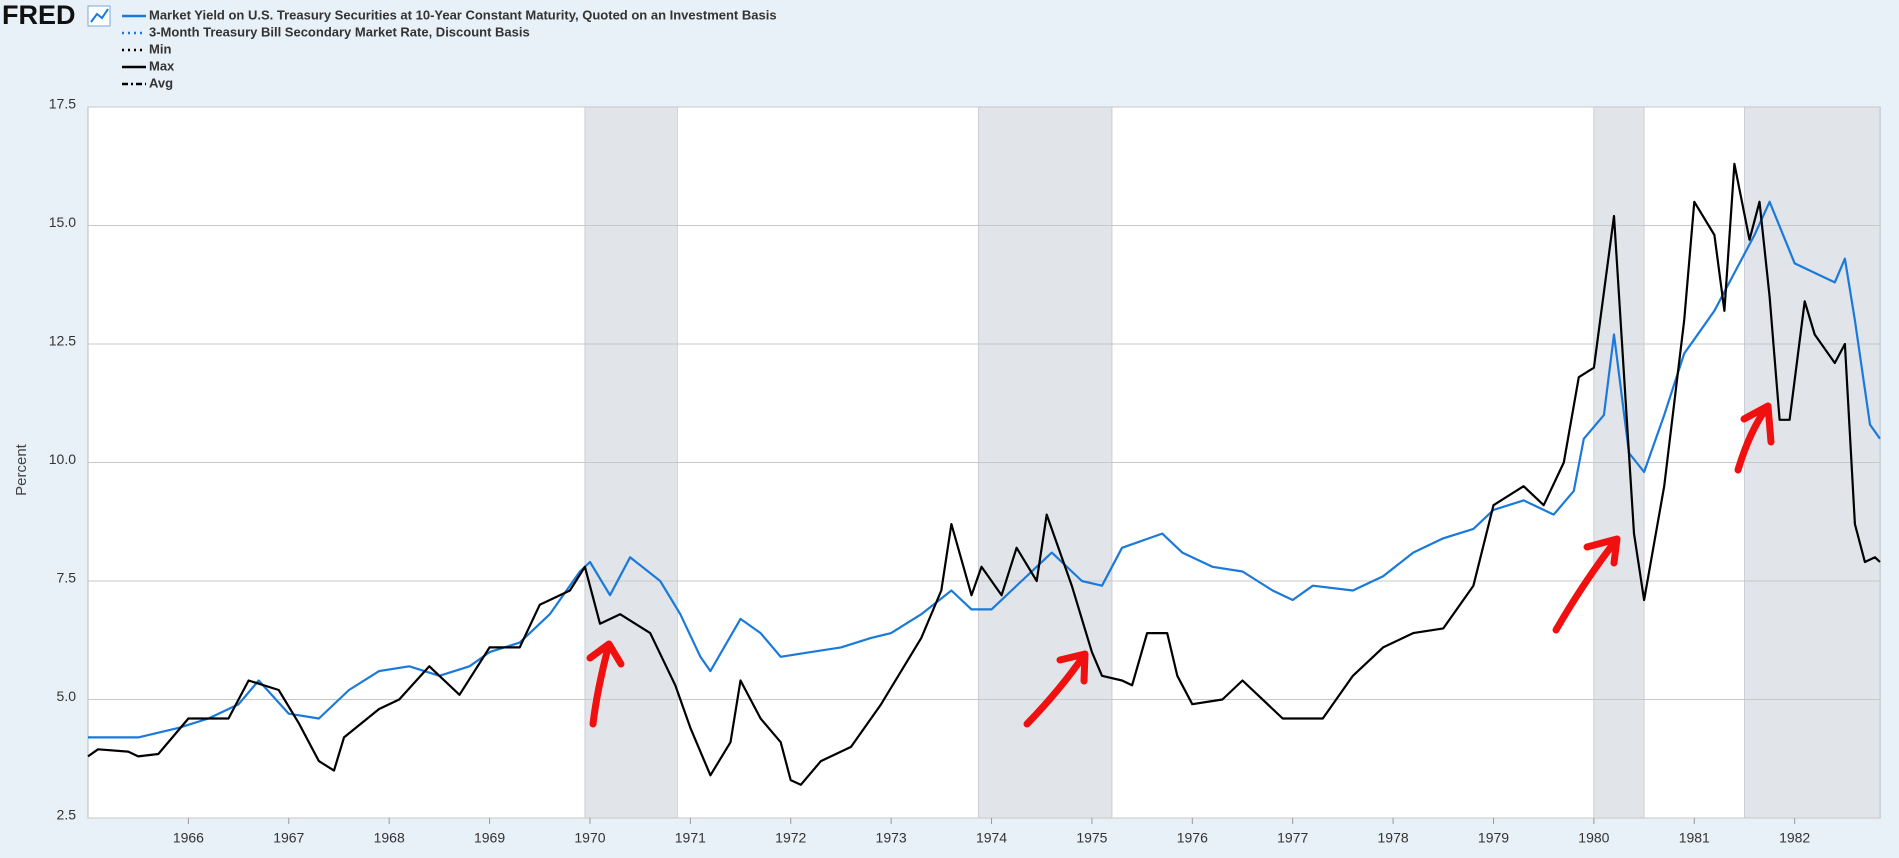 The width and height of the screenshot is (1899, 858). I want to click on x-tick-label: 1966, so click(188, 838).